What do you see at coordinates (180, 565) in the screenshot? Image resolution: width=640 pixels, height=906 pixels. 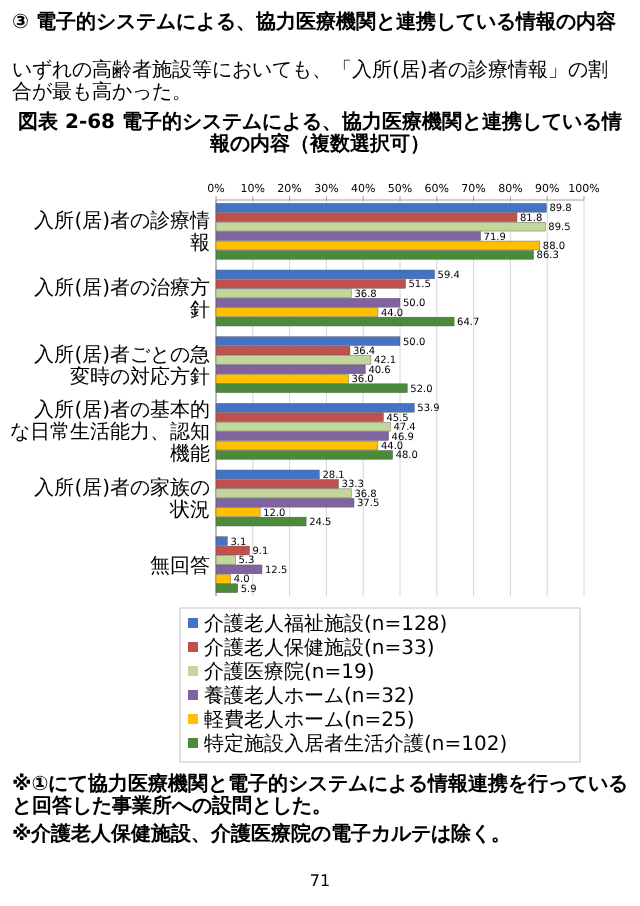 I see `y-tick-label: 無回答` at bounding box center [180, 565].